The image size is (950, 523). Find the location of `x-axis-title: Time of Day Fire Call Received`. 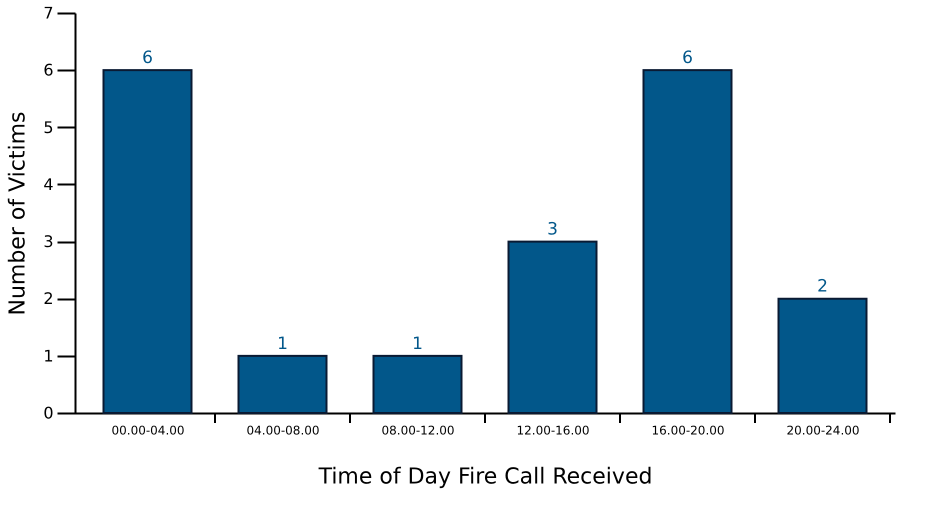

x-axis-title: Time of Day Fire Call Received is located at coordinates (485, 477).